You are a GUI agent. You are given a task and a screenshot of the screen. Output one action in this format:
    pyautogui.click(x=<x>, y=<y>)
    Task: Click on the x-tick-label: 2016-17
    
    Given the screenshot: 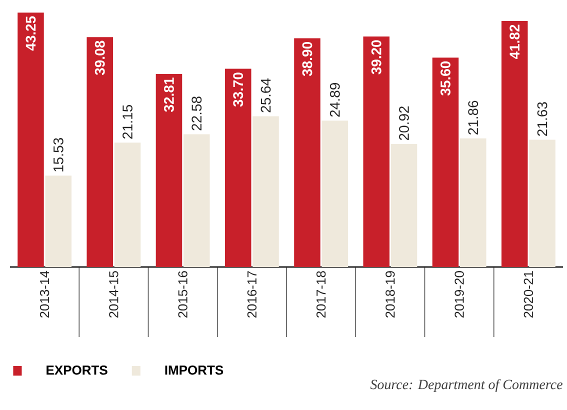 What is the action you would take?
    pyautogui.click(x=252, y=294)
    